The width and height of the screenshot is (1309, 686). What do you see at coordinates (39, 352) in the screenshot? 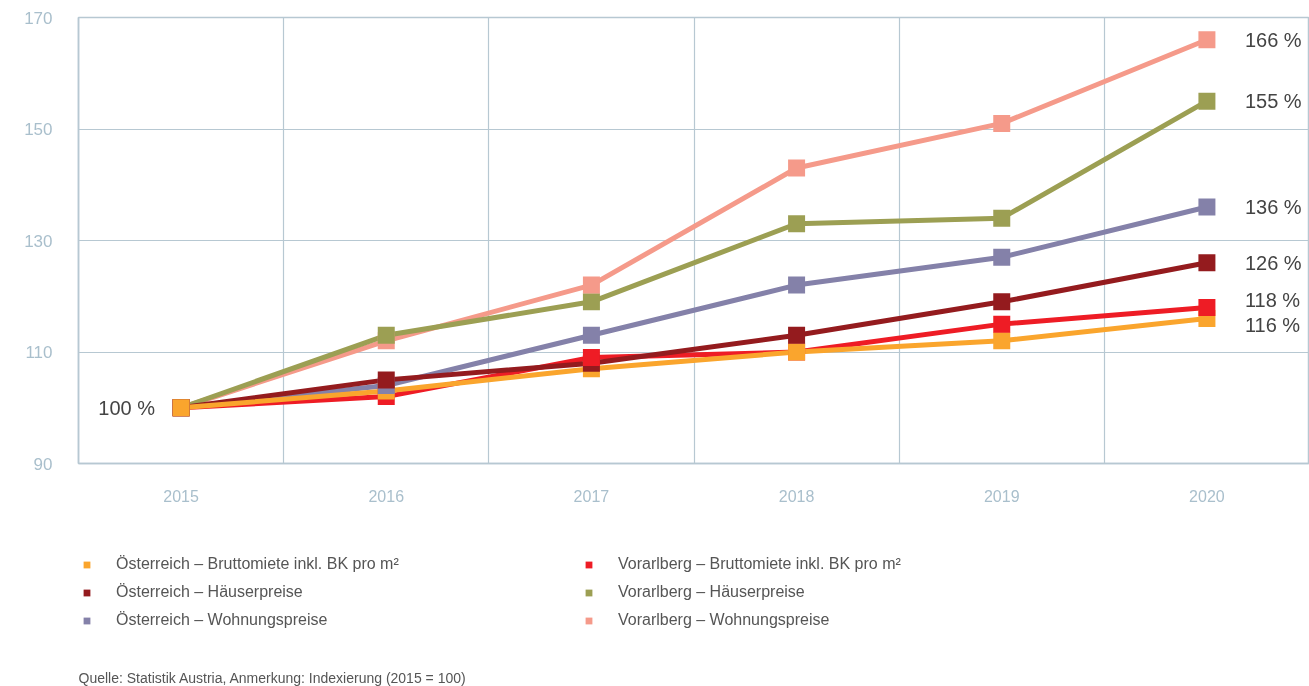
I see `y-tick-label: 110` at bounding box center [39, 352].